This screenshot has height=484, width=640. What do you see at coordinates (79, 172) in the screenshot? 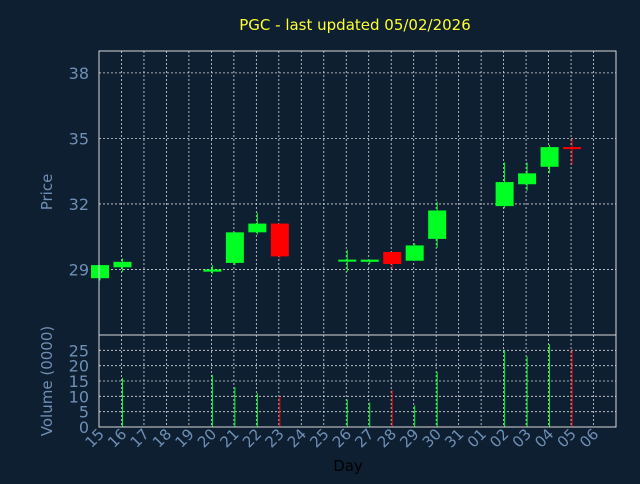
I see `price-tick-labels: 29 32 35 38` at bounding box center [79, 172].